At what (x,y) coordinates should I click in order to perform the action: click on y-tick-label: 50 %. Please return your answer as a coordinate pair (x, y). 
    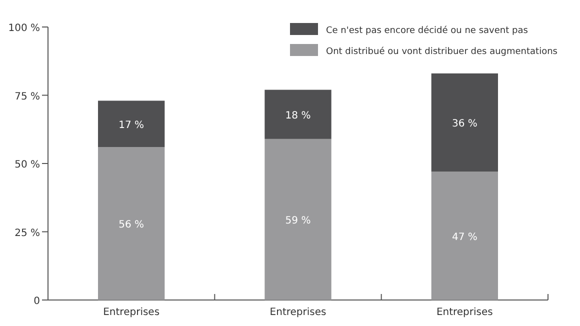
    Looking at the image, I should click on (27, 165).